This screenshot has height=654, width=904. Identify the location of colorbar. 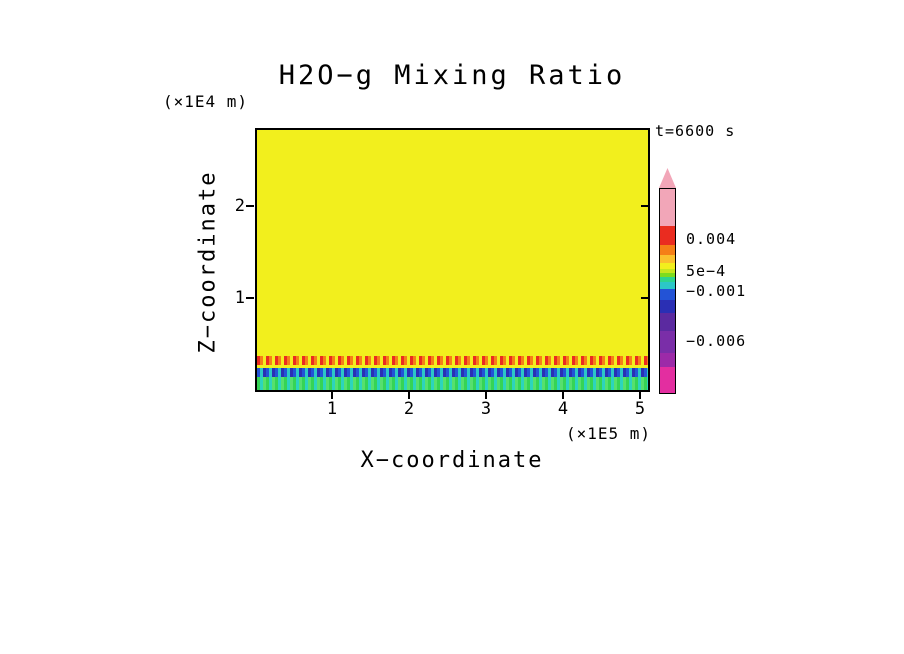
(667, 281).